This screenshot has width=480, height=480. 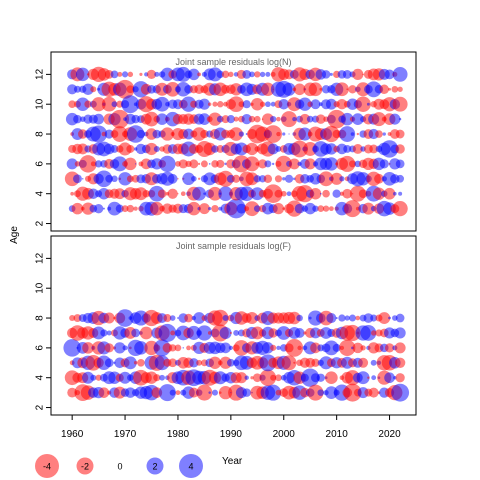 I want to click on x-tick-label: 1990, so click(x=231, y=434).